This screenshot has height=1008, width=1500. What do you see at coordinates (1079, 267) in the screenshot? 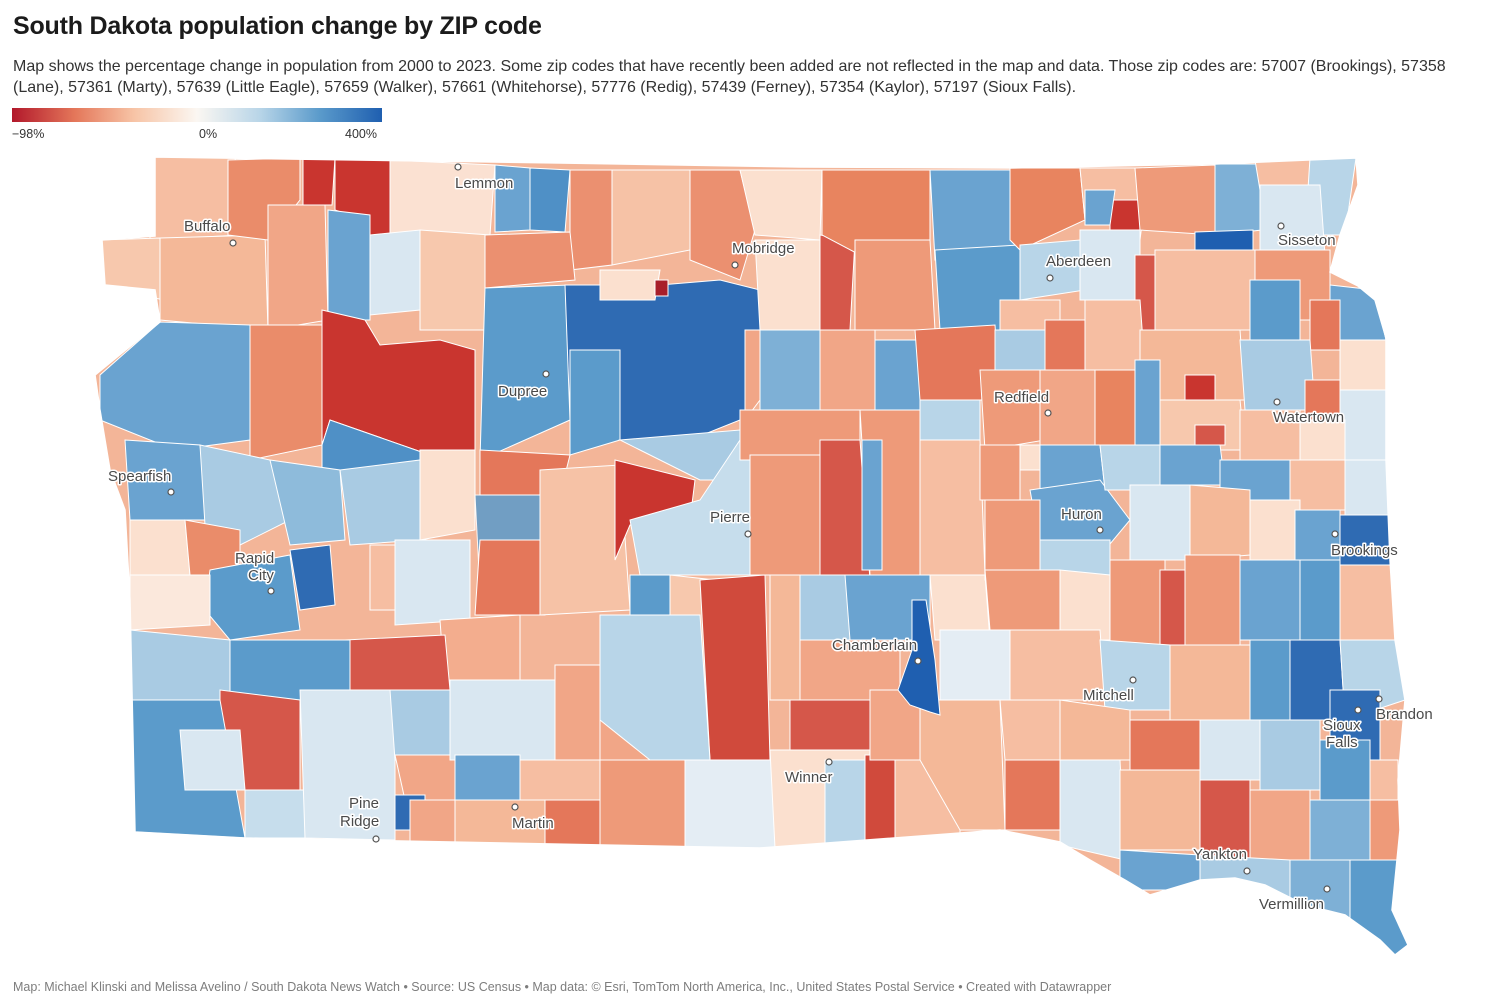
I see `city-aberdeen: Aberdeen` at bounding box center [1079, 267].